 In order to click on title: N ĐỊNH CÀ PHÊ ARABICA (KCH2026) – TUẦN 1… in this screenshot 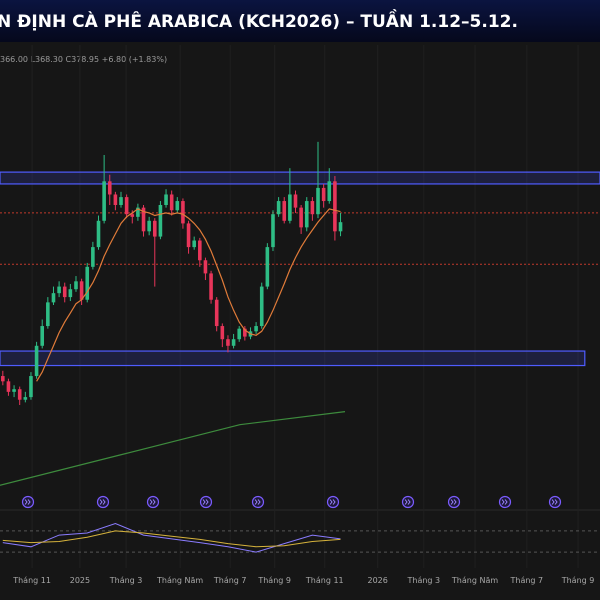, I will do `click(259, 20)`.